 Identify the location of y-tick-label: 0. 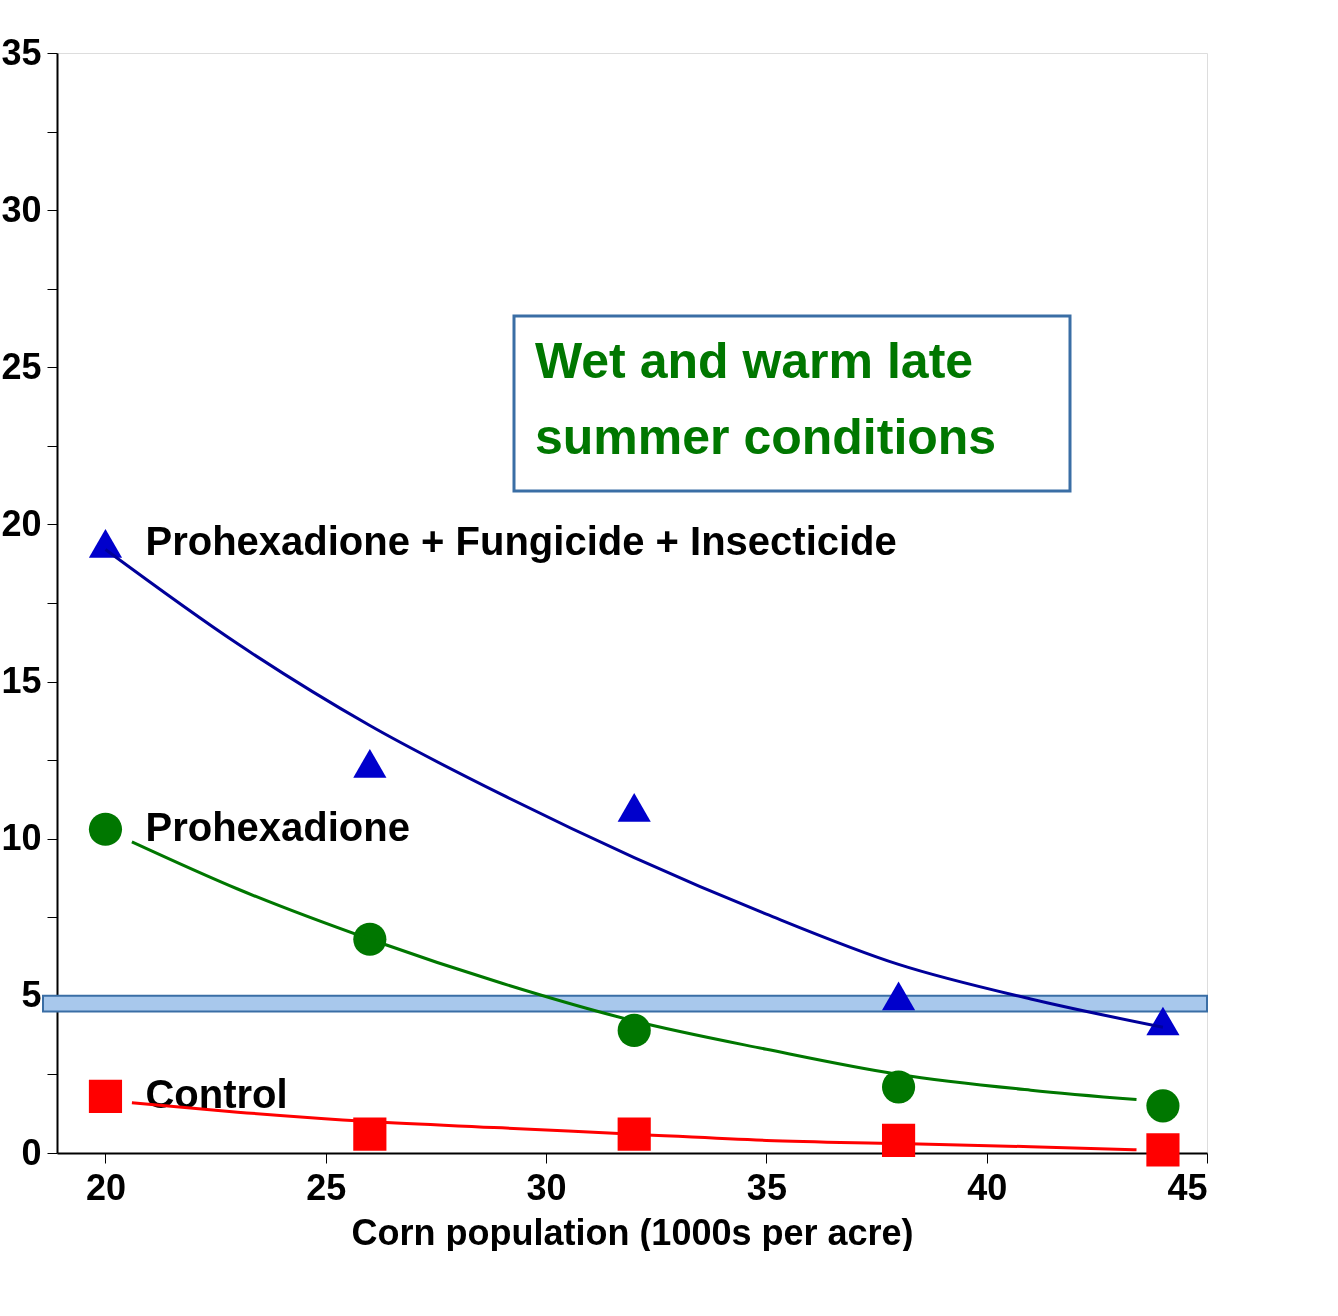
(31, 1152).